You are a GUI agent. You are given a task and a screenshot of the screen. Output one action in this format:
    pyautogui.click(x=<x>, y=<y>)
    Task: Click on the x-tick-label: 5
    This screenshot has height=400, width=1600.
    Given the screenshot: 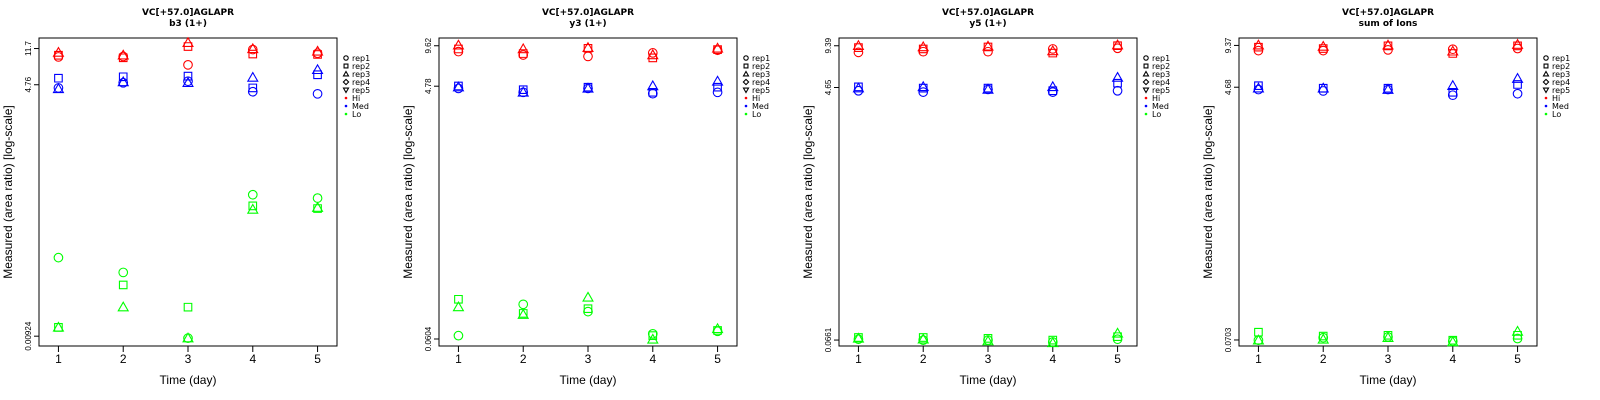 What is the action you would take?
    pyautogui.click(x=1517, y=359)
    